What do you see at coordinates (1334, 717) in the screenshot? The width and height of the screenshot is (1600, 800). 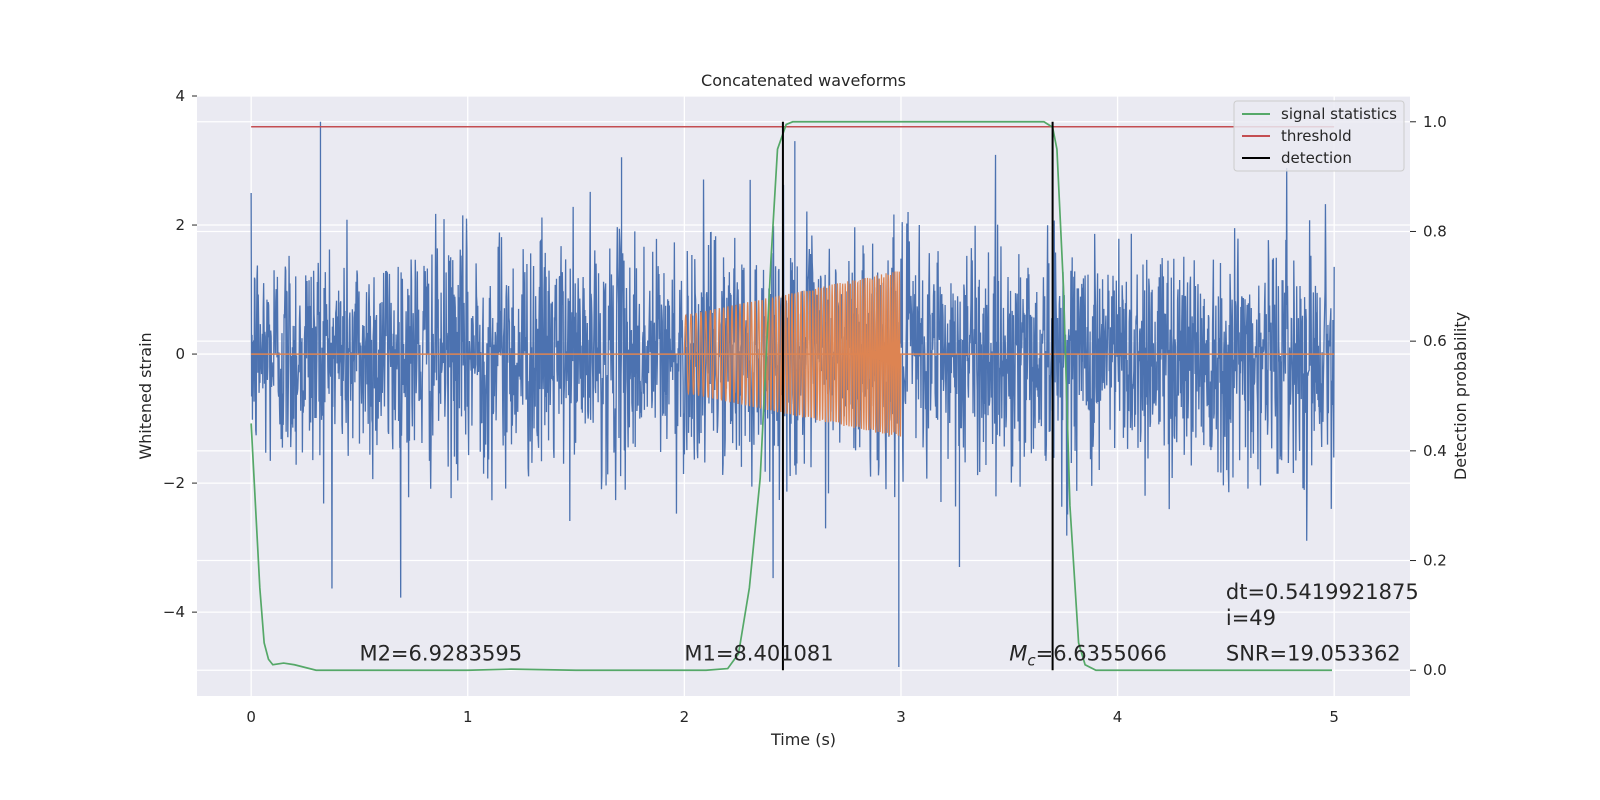 I see `x-tick-label: 5` at bounding box center [1334, 717].